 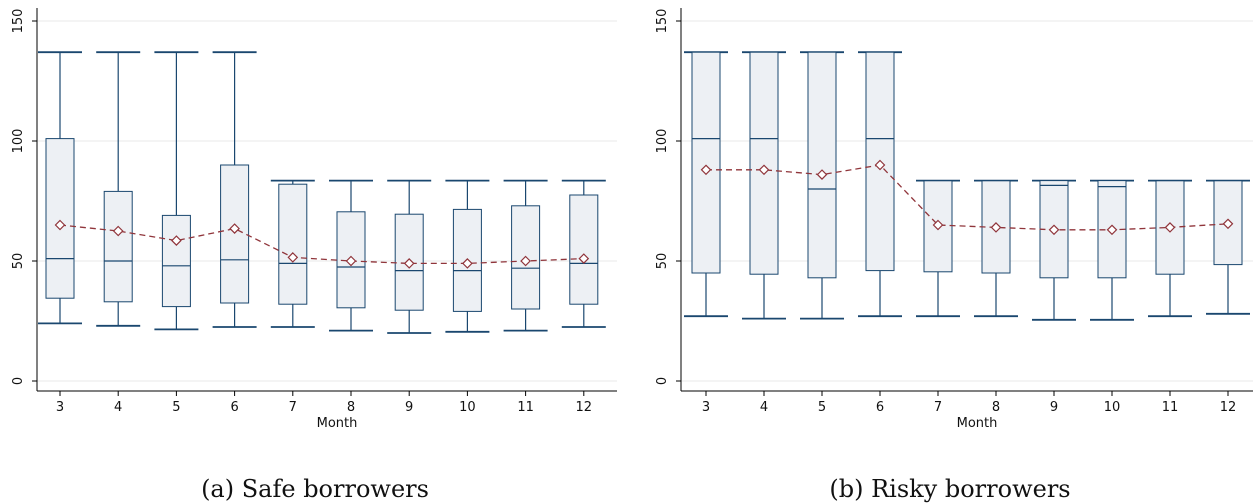 I want to click on risky-xtick-label-3: 3, so click(x=706, y=407).